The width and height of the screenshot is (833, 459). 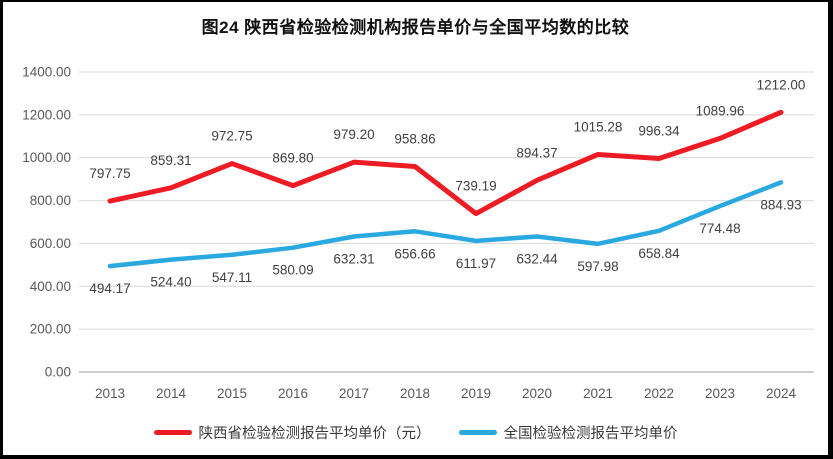 I want to click on x-axis-tick-label: 2019, so click(x=476, y=393).